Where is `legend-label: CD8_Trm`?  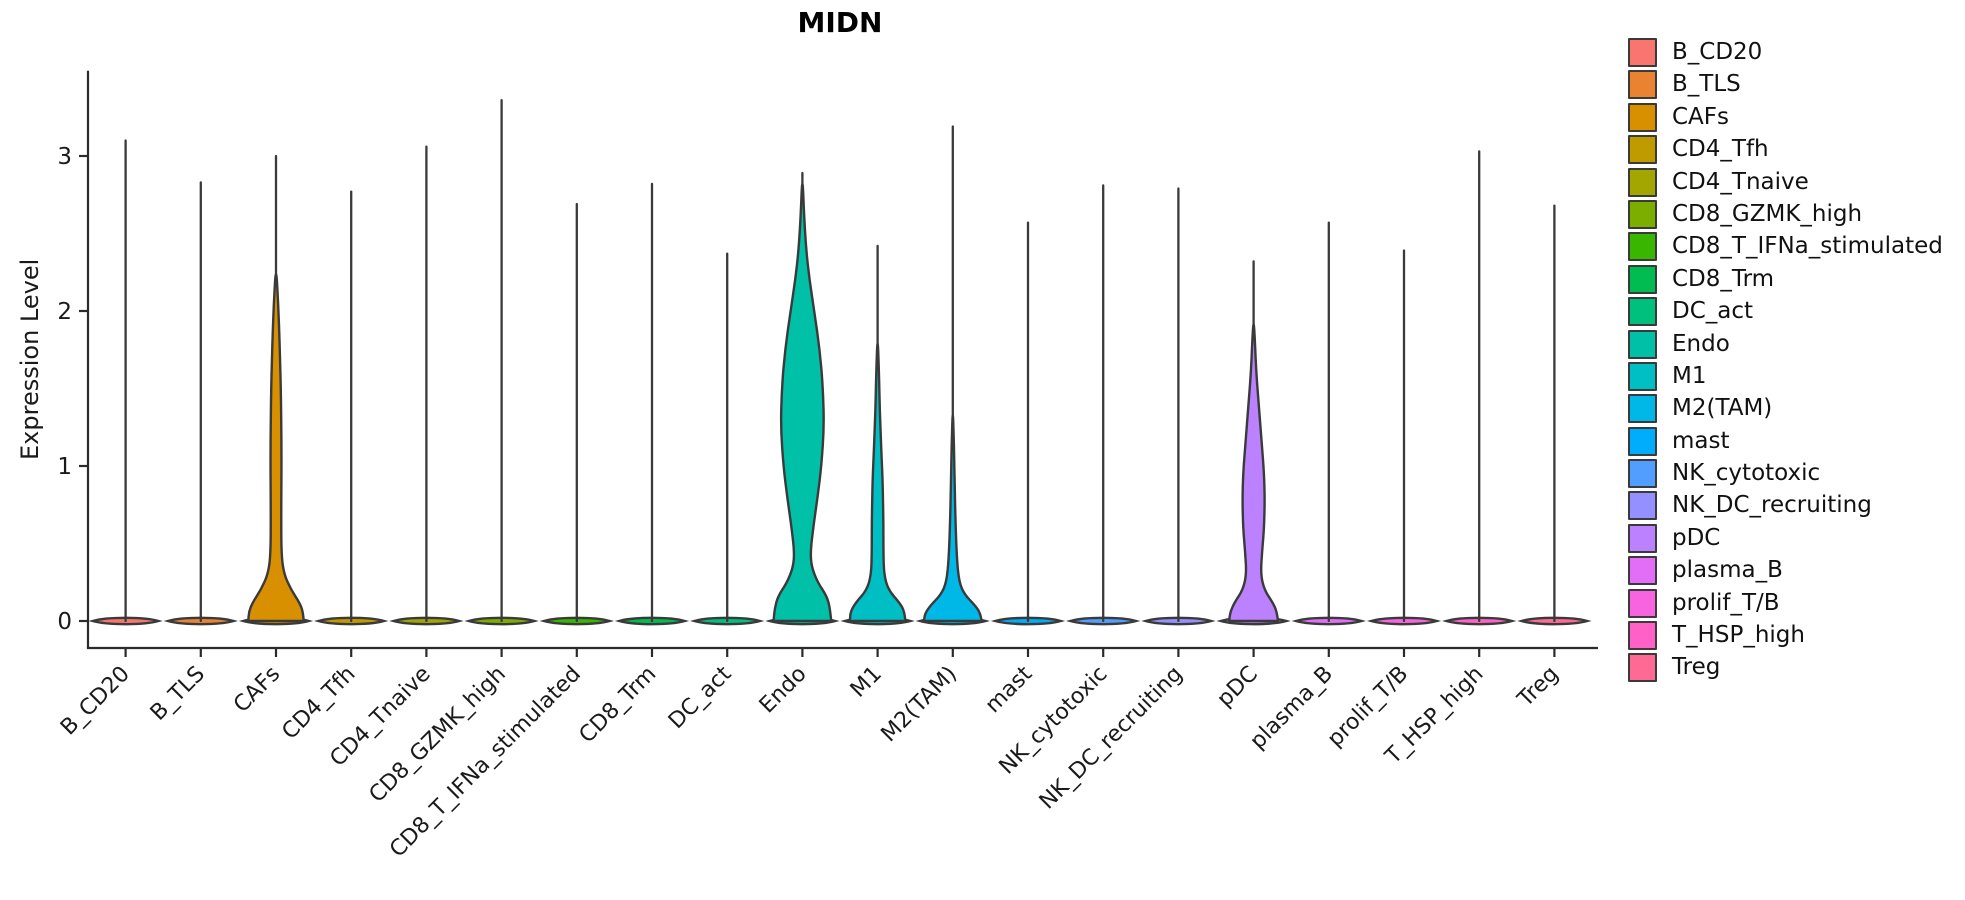 legend-label: CD8_Trm is located at coordinates (1723, 278).